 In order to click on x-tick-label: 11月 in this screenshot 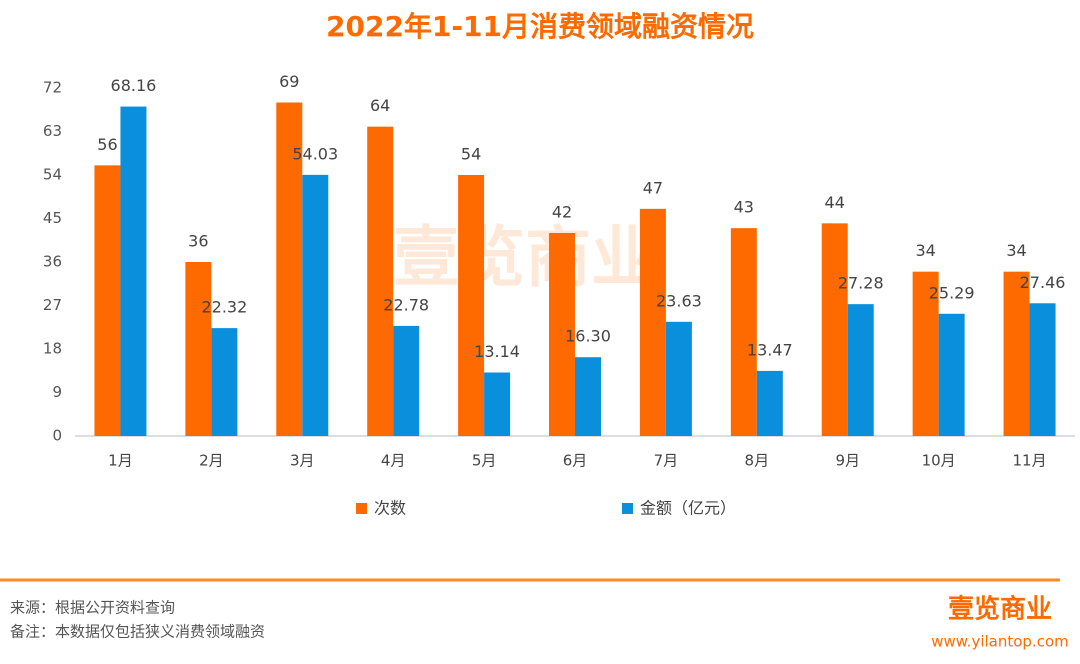, I will do `click(1029, 461)`.